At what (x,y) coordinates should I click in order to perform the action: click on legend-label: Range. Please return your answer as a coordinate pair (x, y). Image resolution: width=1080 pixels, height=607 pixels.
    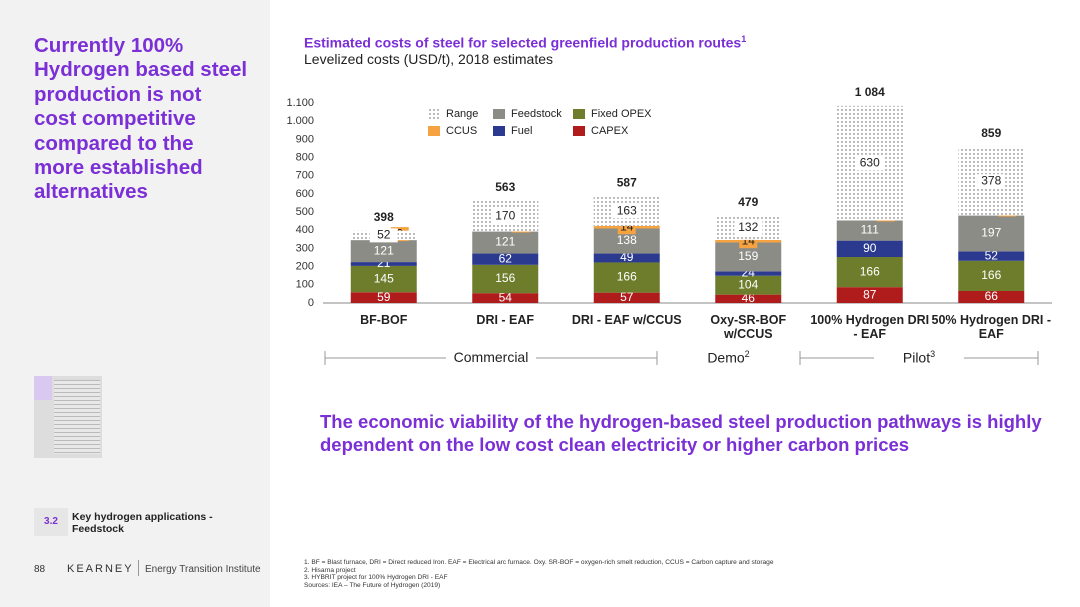
    Looking at the image, I should click on (462, 114).